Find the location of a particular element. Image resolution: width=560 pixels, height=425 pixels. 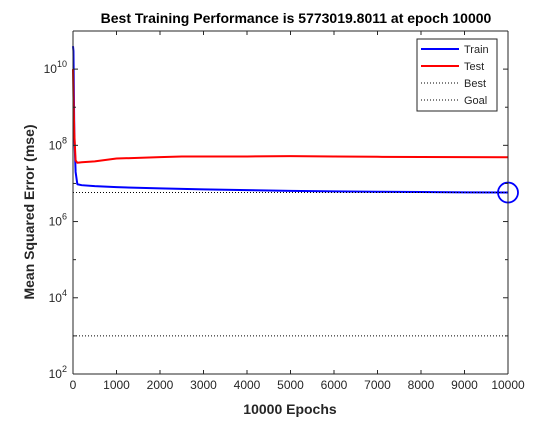

y-tick-label: 10² is located at coordinates (58, 372).